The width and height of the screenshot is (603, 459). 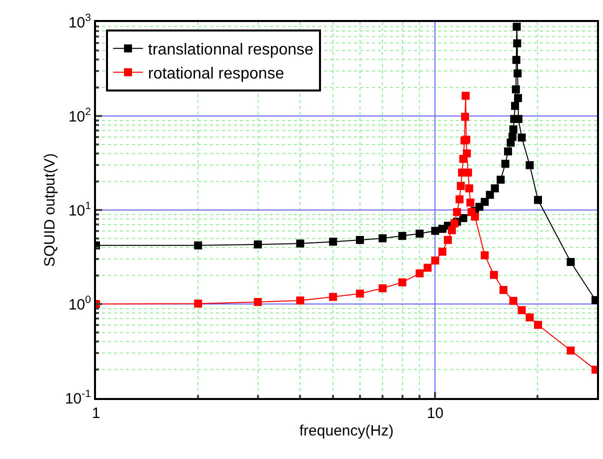 I want to click on y-tick-label: 10$^{2}$, so click(x=80, y=116).